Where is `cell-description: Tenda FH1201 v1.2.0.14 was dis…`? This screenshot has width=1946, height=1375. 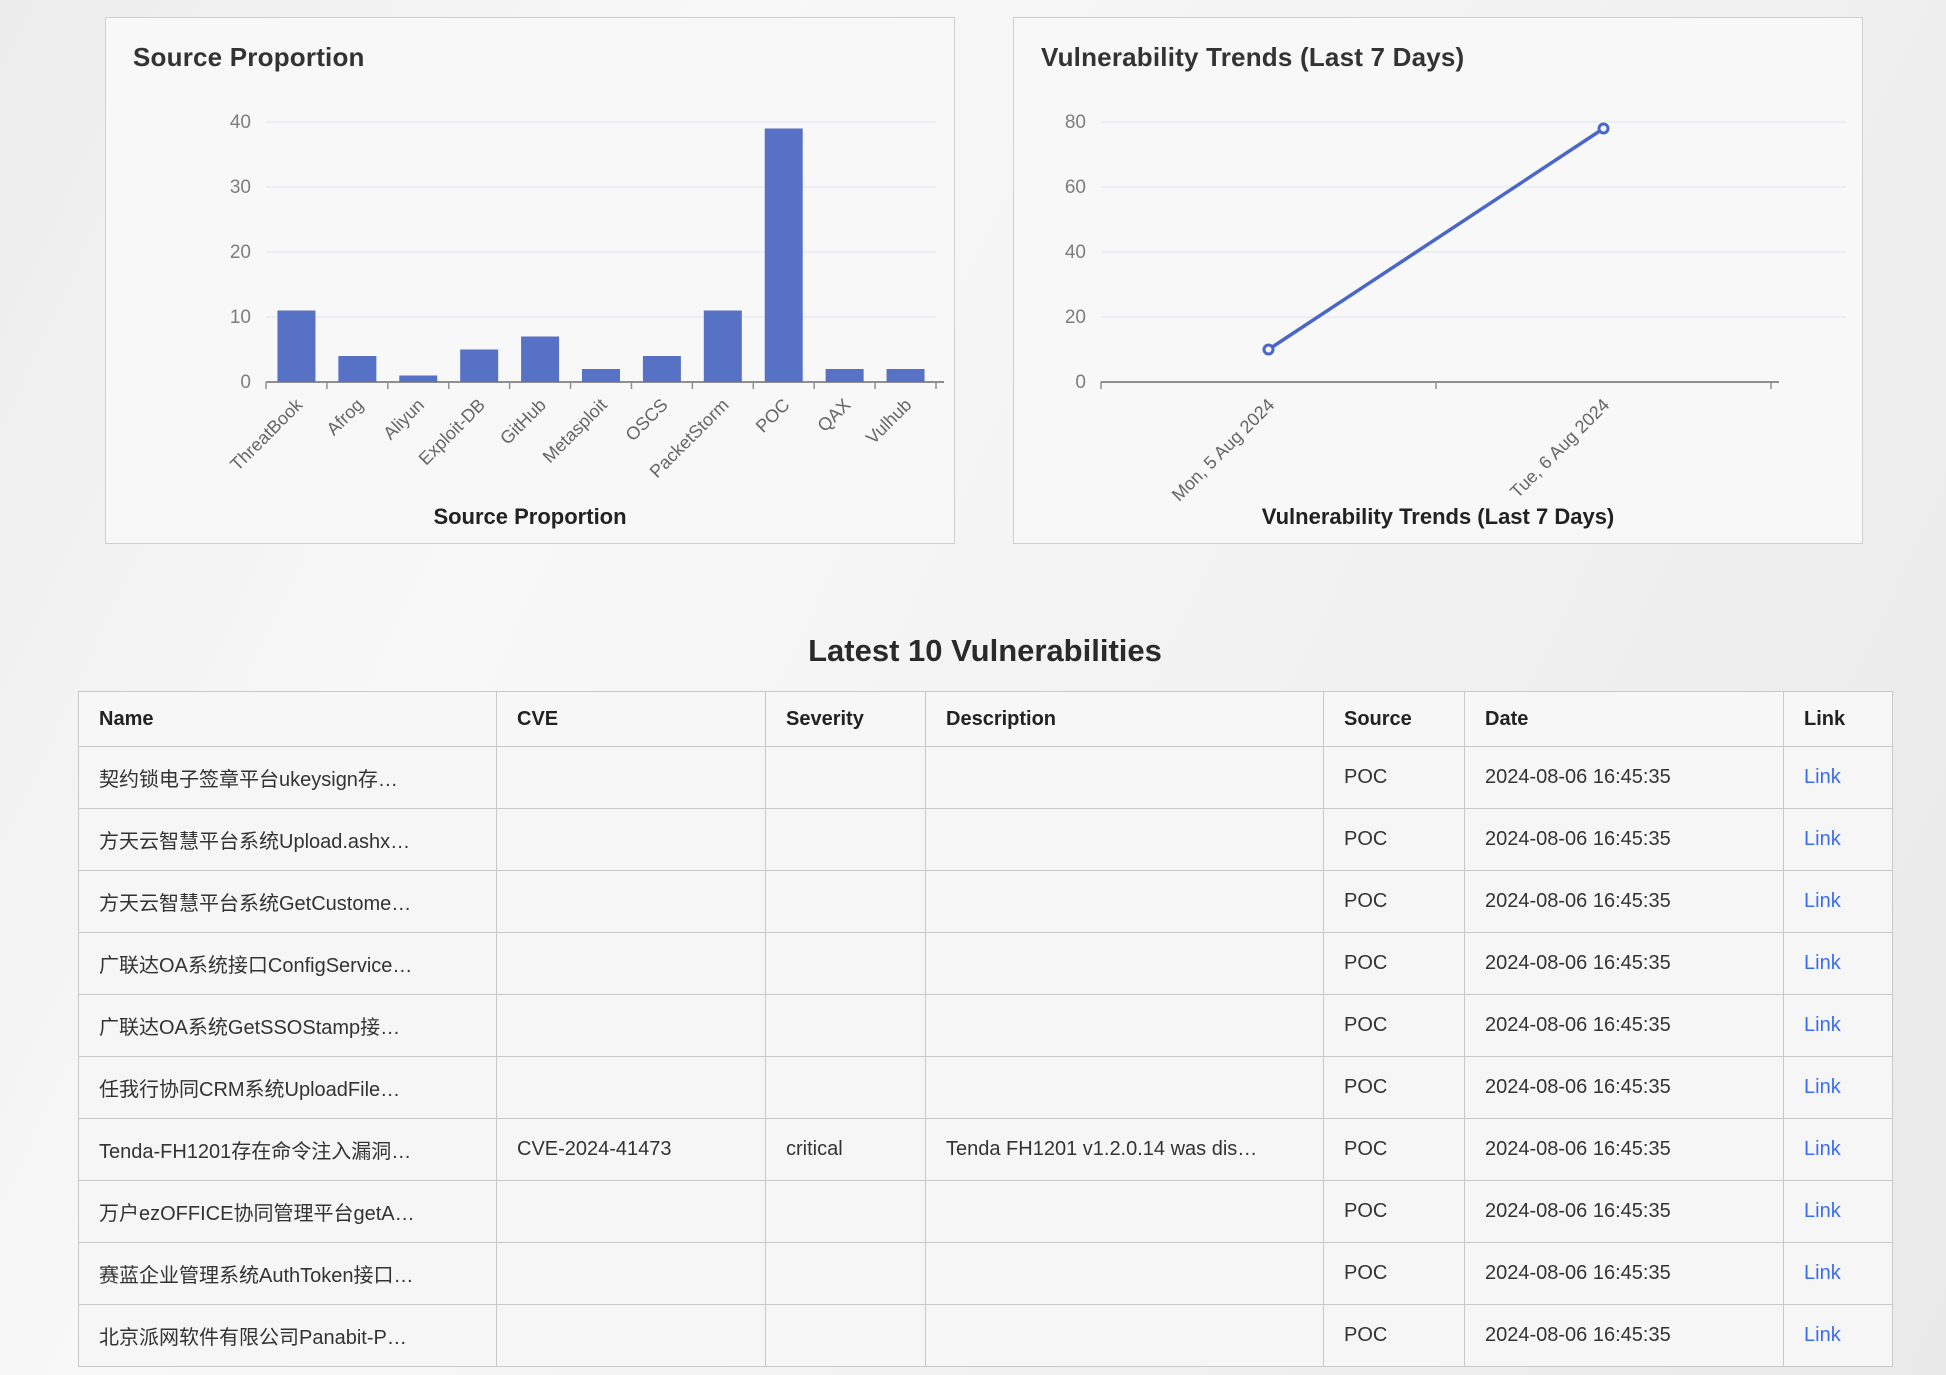
cell-description: Tenda FH1201 v1.2.0.14 was dis… is located at coordinates (1124, 1149).